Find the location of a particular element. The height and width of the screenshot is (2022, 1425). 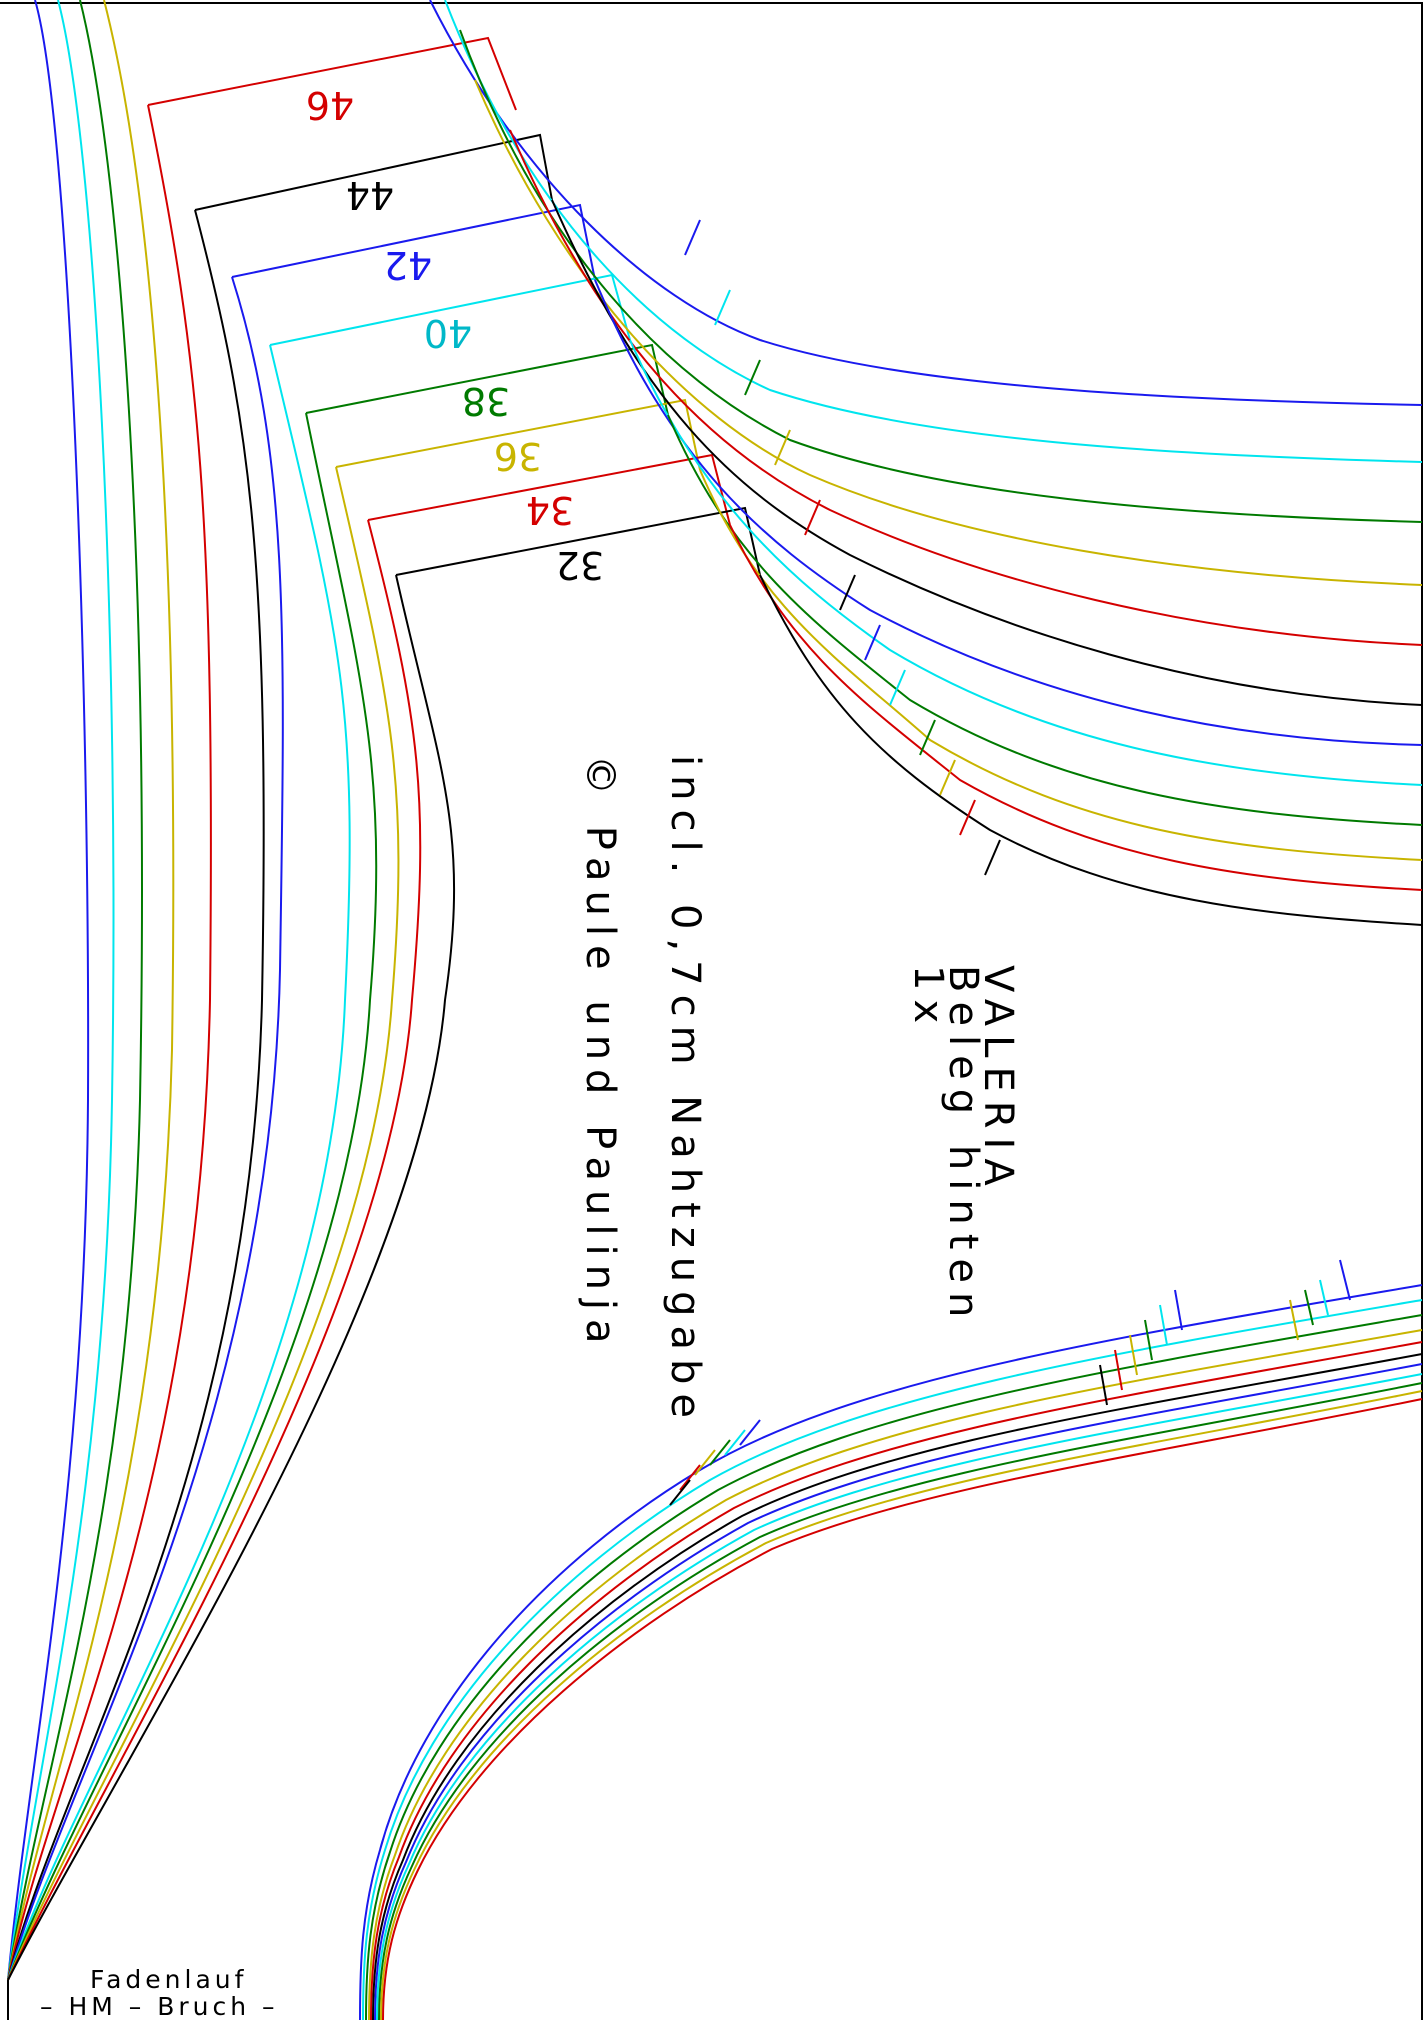

size-label-36: 36 is located at coordinates (518, 456).